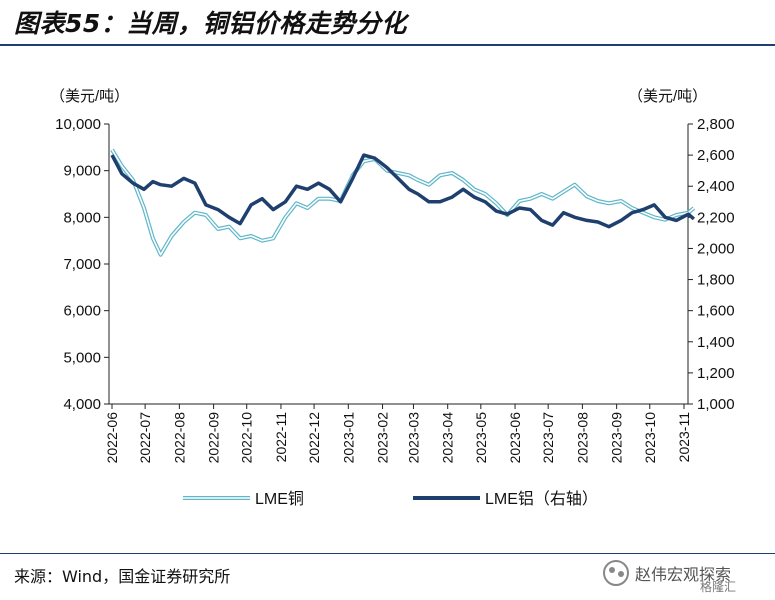 The image size is (775, 600). What do you see at coordinates (122, 576) in the screenshot?
I see `source-note: 来源：Wind，国金证券研究所` at bounding box center [122, 576].